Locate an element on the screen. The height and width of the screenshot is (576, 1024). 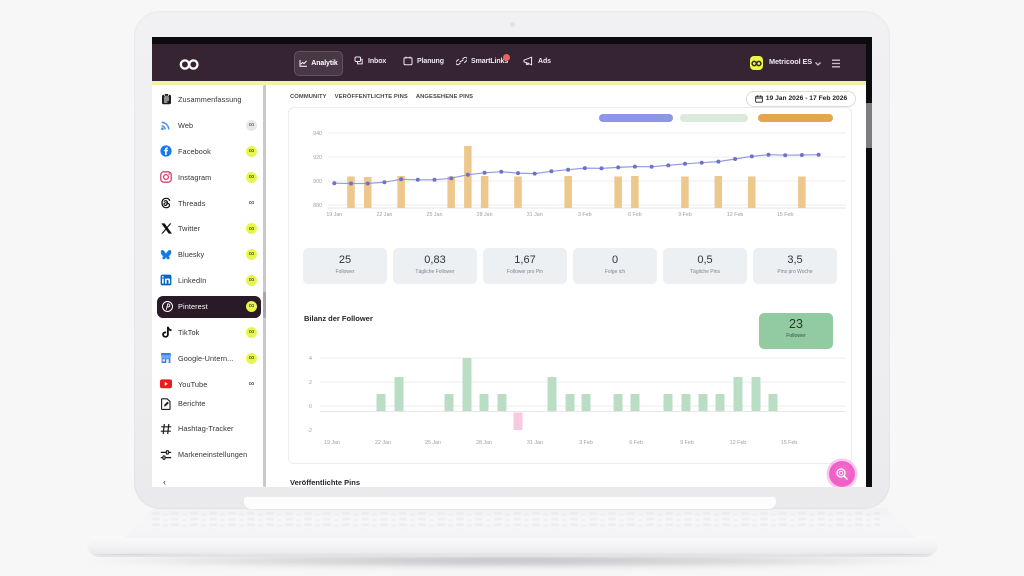
svg-text: 4 is located at coordinates (310, 359).